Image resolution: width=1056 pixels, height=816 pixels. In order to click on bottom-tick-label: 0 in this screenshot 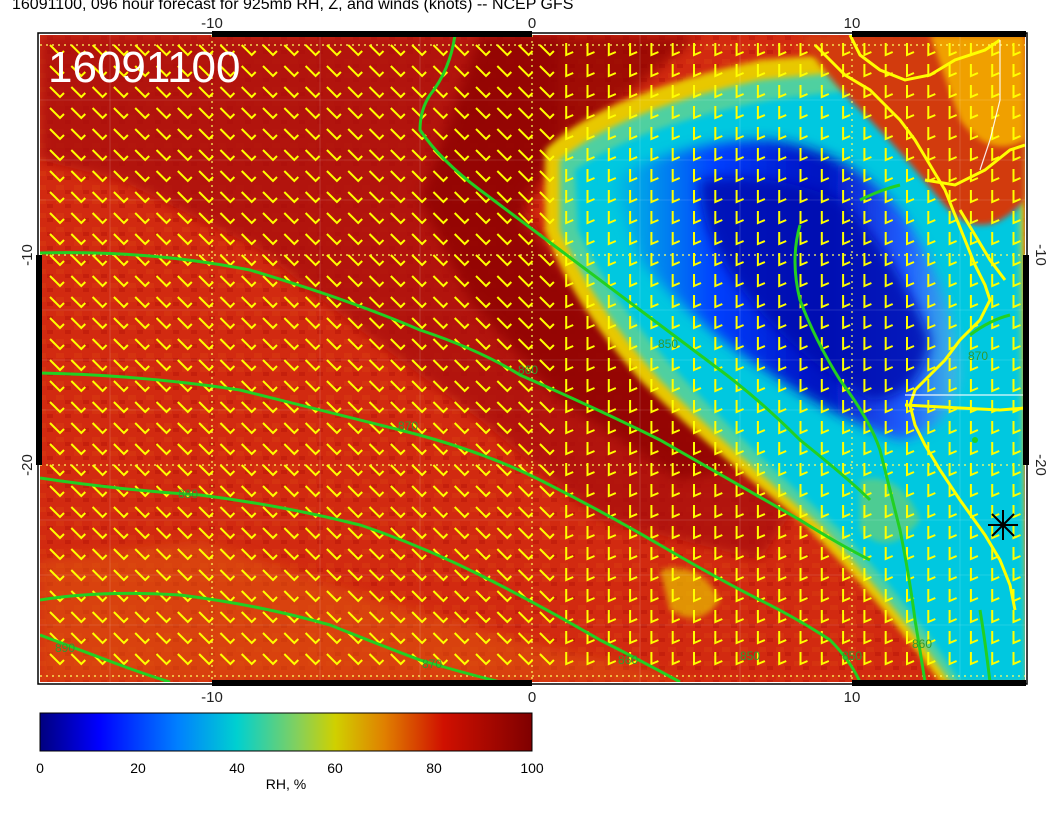, I will do `click(532, 697)`.